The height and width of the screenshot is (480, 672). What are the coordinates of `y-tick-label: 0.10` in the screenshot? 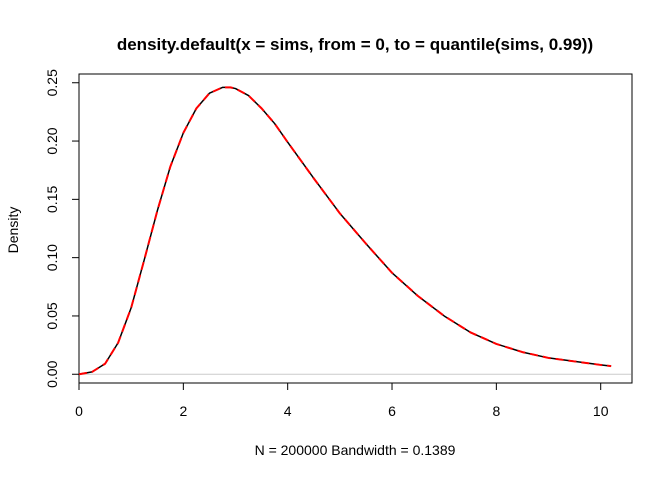 It's located at (52, 257).